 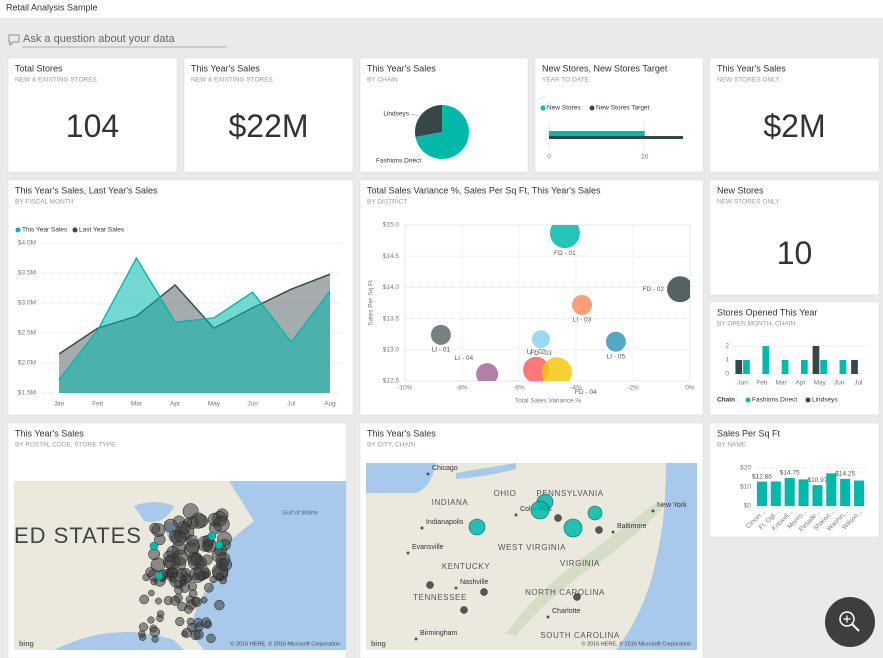 I want to click on map-label: SOUTH CAROLINA, so click(x=580, y=635).